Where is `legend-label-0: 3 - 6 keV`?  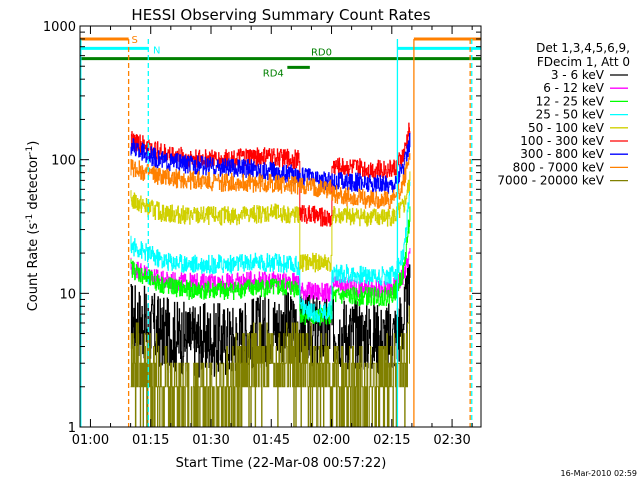 legend-label-0: 3 - 6 keV is located at coordinates (578, 75).